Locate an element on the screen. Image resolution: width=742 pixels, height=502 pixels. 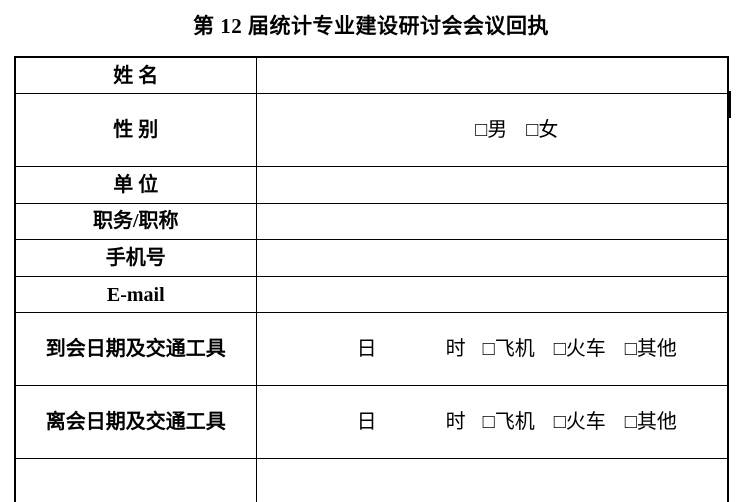
table-row-departure: 离会日期及交通工具 日 时 □飞机 □火车 □其他 is located at coordinates (371, 422).